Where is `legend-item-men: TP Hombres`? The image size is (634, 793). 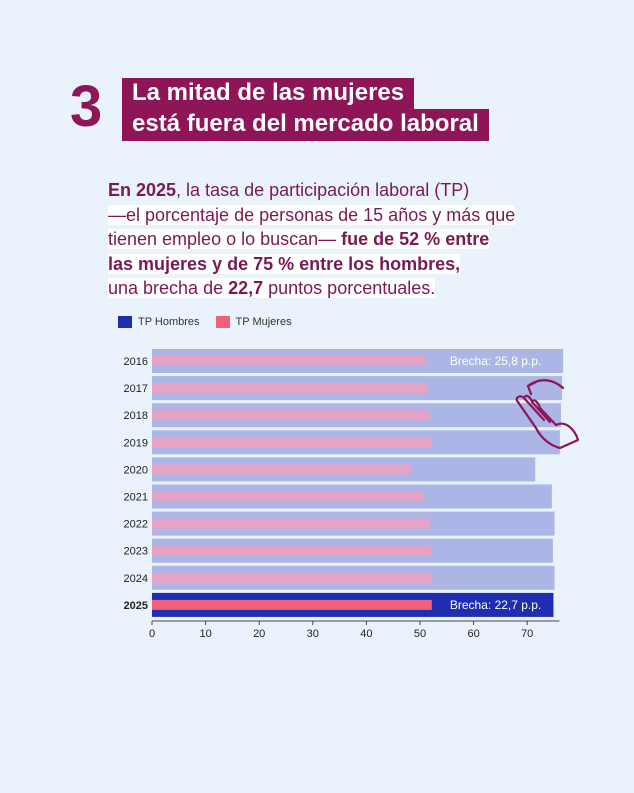 legend-item-men: TP Hombres is located at coordinates (159, 322).